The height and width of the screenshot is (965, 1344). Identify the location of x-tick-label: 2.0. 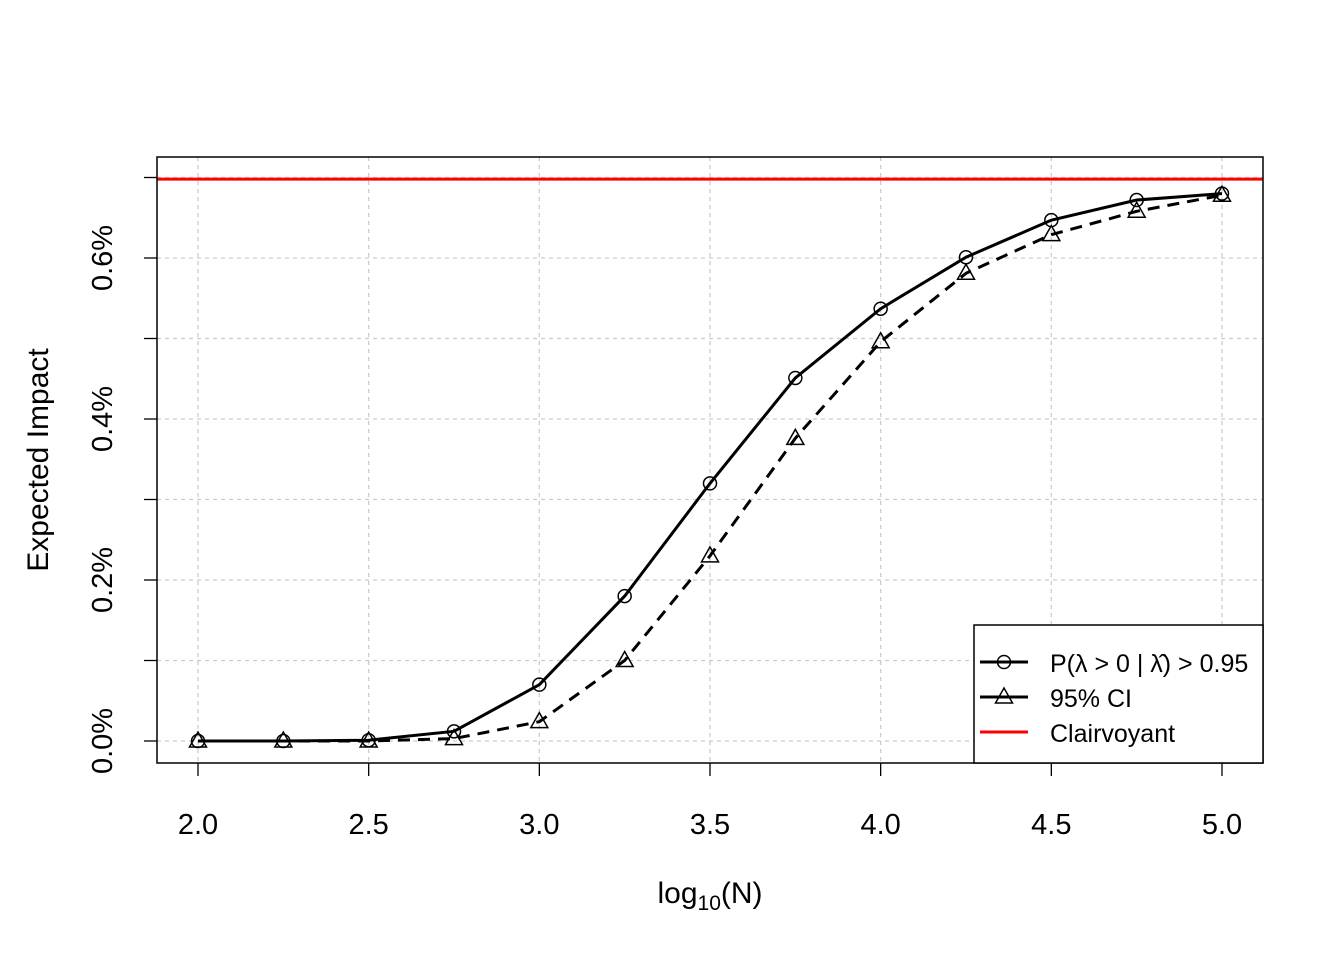
(198, 825).